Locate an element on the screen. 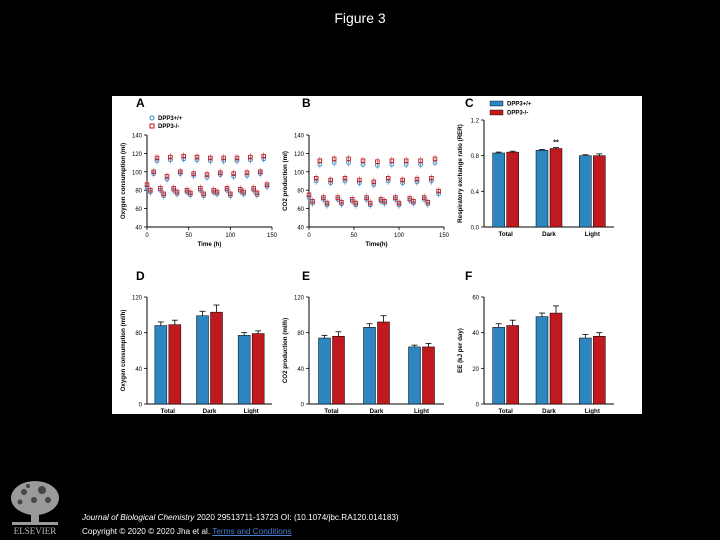 The height and width of the screenshot is (540, 720). y-tick-label: 0.8 is located at coordinates (475, 157).